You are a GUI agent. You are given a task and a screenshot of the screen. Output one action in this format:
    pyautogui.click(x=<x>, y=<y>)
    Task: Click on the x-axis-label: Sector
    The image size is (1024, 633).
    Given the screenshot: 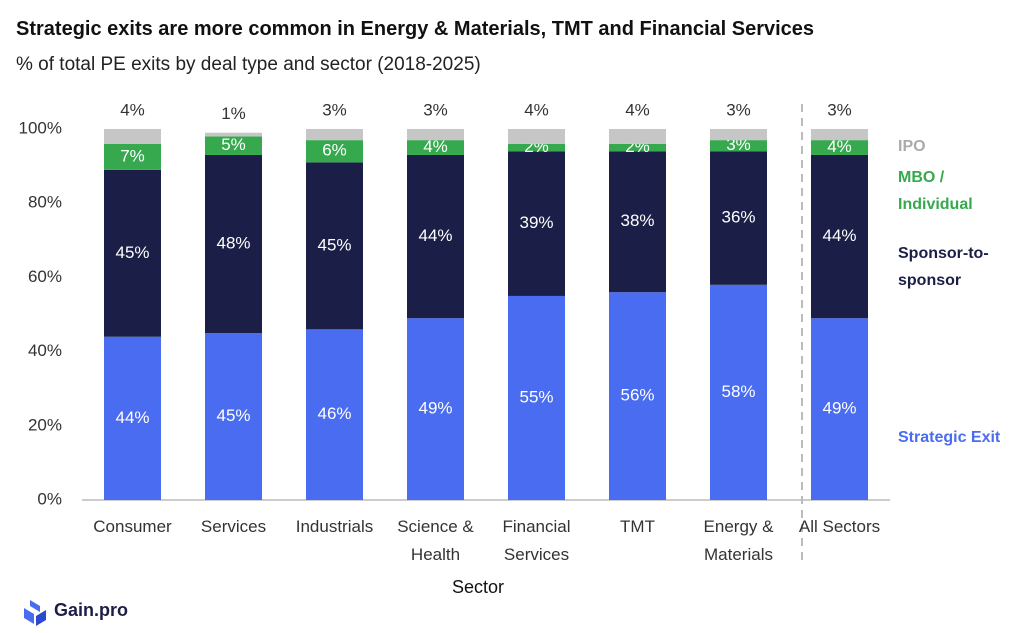 What is the action you would take?
    pyautogui.click(x=478, y=587)
    